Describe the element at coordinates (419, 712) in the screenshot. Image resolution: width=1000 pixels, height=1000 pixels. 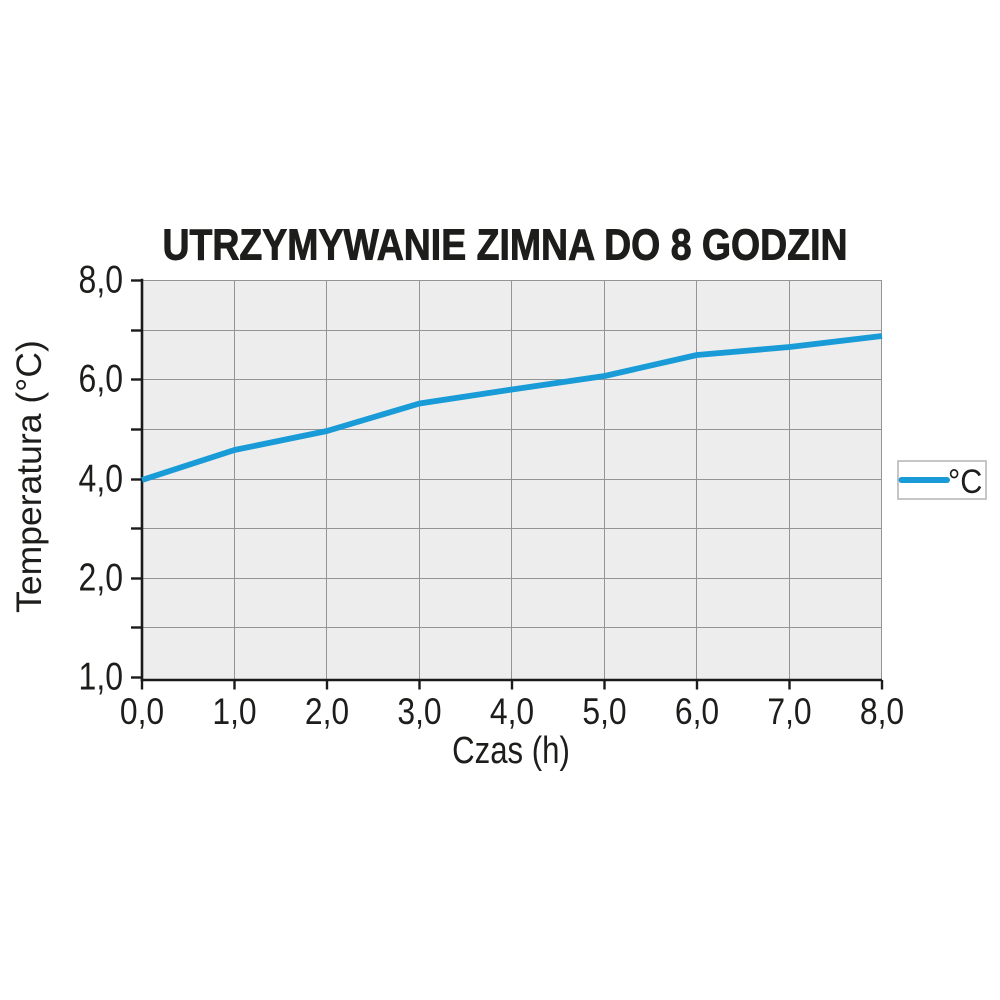
I see `svg-text: 3,0` at that location.